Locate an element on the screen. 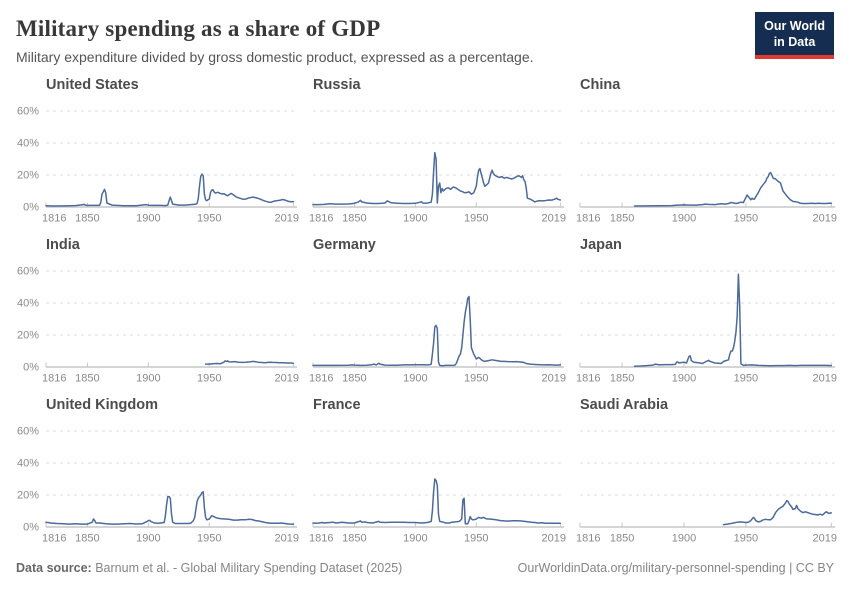  line-series-russia is located at coordinates (437, 178).